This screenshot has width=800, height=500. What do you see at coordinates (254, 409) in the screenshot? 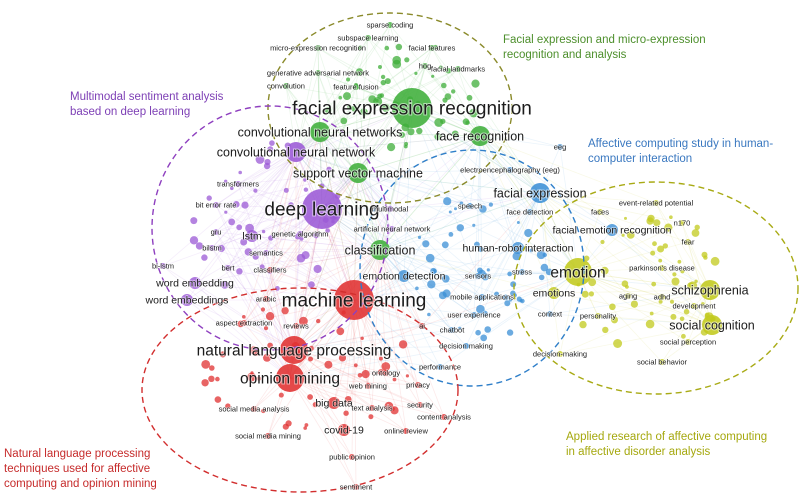
I see `node-social-media-analysis` at bounding box center [254, 409].